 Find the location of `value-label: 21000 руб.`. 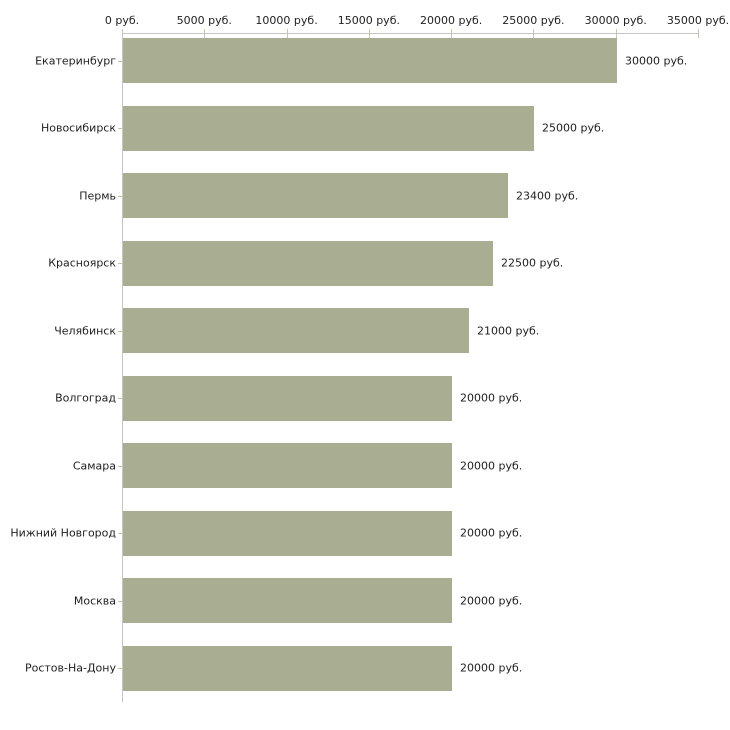

value-label: 21000 руб. is located at coordinates (508, 331).